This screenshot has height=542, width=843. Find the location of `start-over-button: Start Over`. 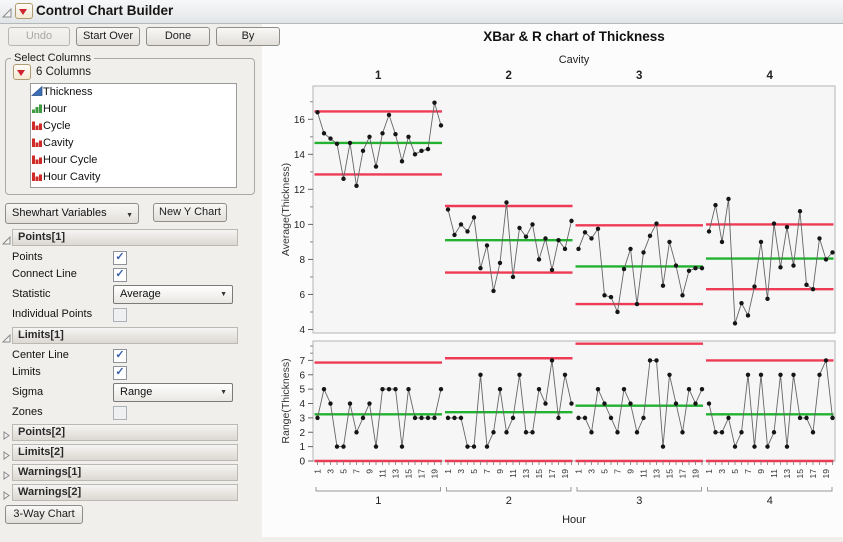

start-over-button: Start Over is located at coordinates (108, 36).